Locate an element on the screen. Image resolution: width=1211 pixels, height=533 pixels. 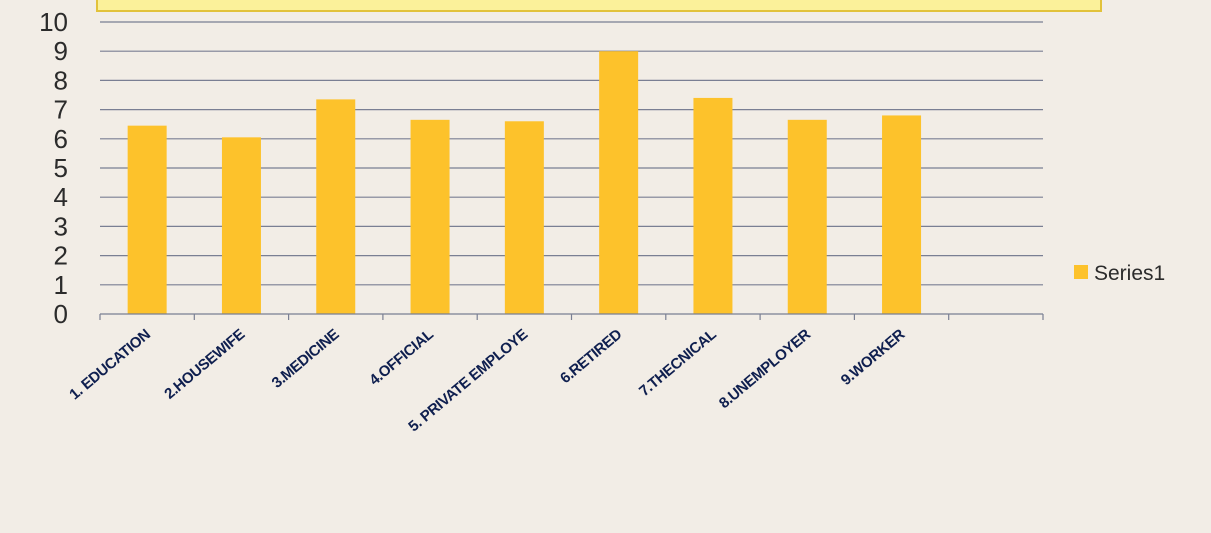
category-label: 1. EDUCATION is located at coordinates (109, 364).